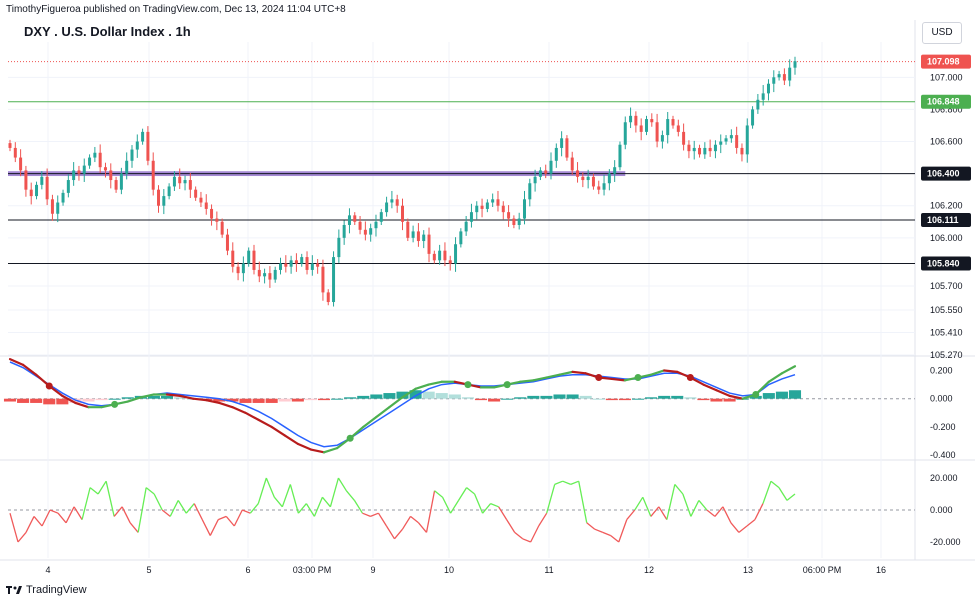  Describe the element at coordinates (946, 333) in the screenshot. I see `price-tick-label: 105.410` at that location.